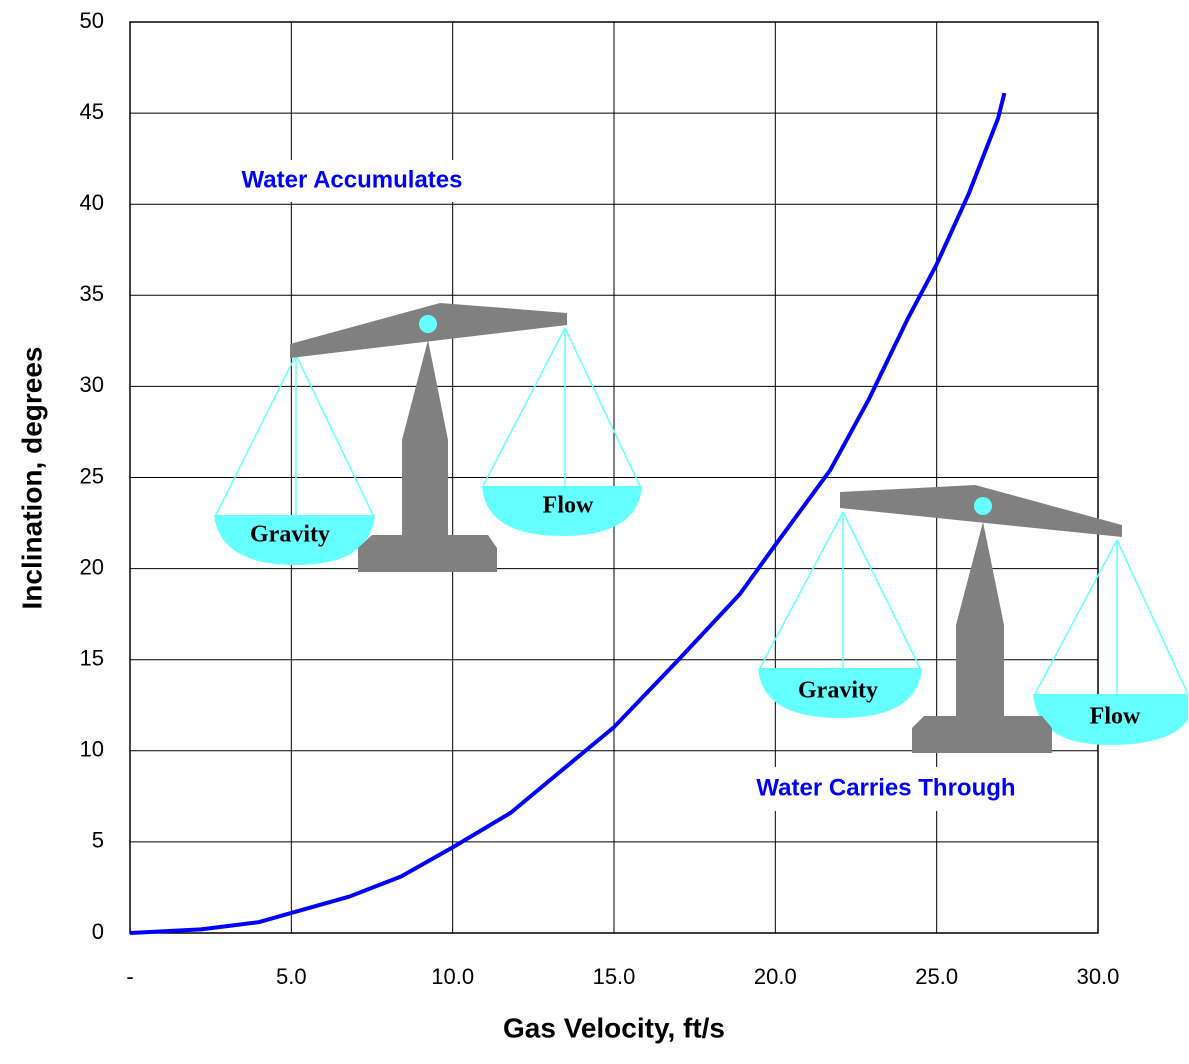 Image resolution: width=1189 pixels, height=1064 pixels. Describe the element at coordinates (291, 976) in the screenshot. I see `x-tick-label: 5.0` at that location.